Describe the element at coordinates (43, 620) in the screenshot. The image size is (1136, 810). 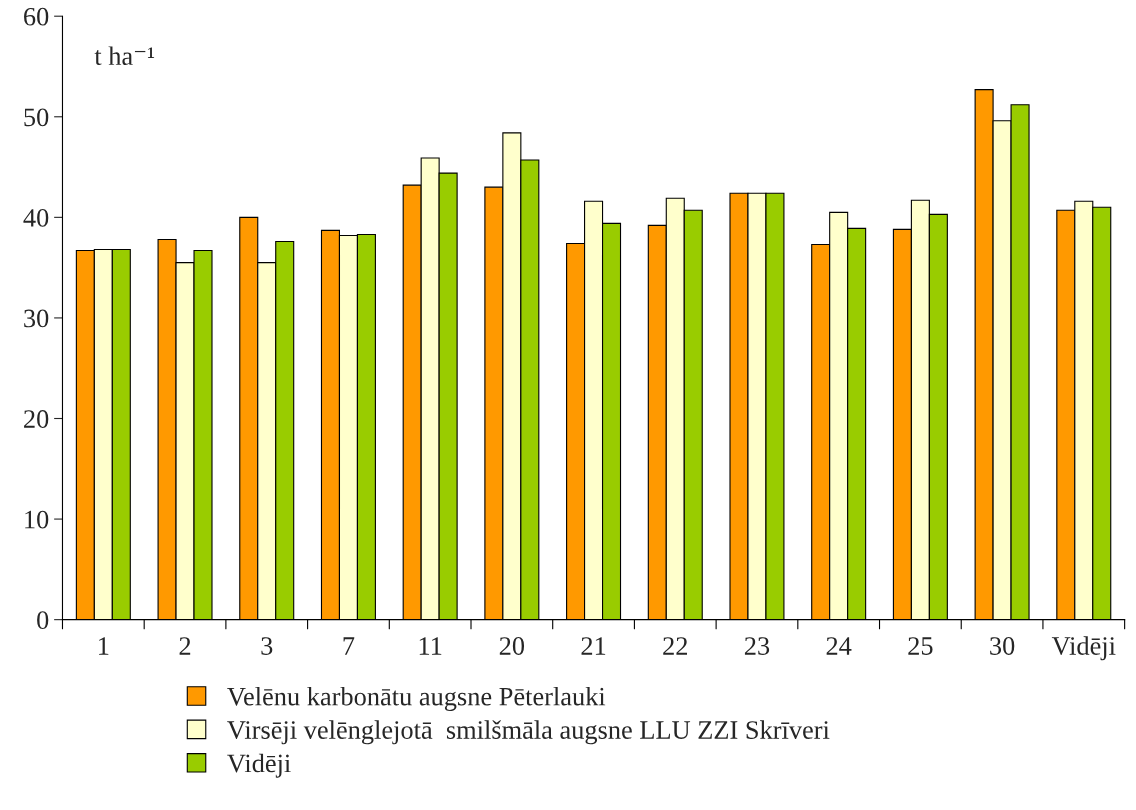
I see `y-tick-label: 0` at that location.